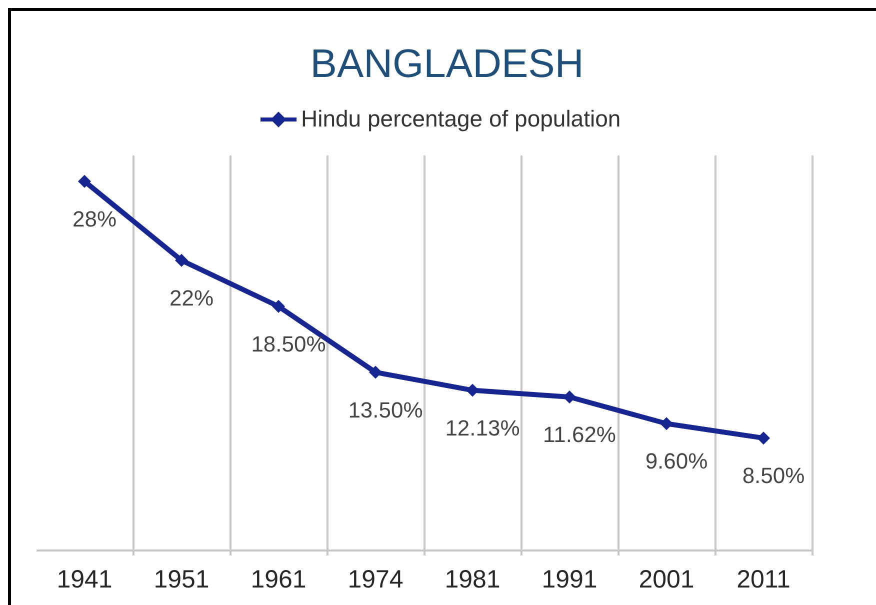 The height and width of the screenshot is (605, 876). What do you see at coordinates (773, 475) in the screenshot?
I see `data-label: 8.50%` at bounding box center [773, 475].